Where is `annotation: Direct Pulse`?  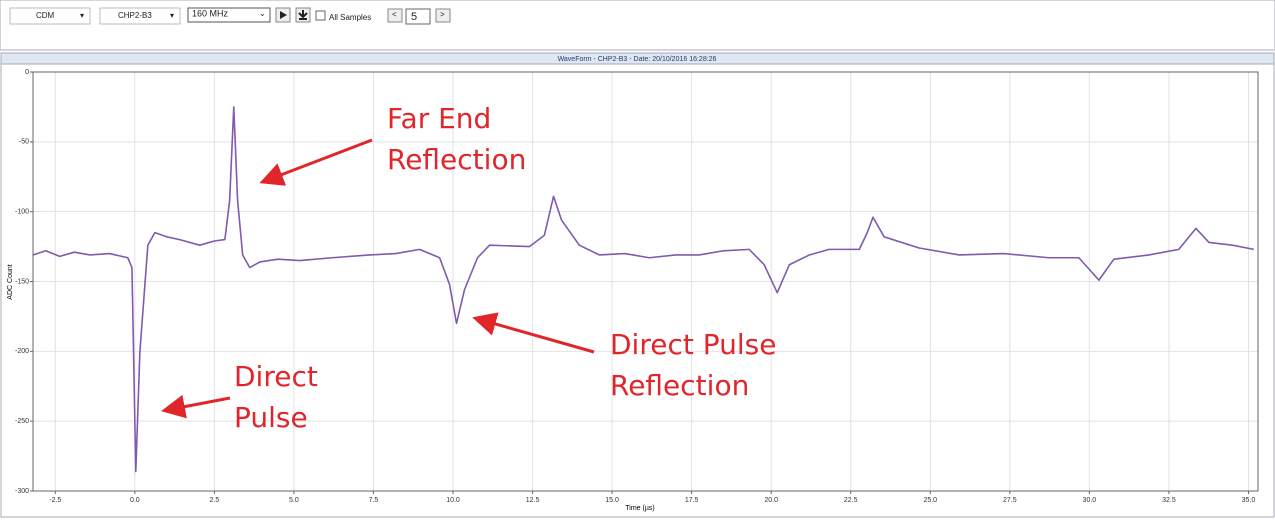
annotation: Direct Pulse is located at coordinates (693, 344).